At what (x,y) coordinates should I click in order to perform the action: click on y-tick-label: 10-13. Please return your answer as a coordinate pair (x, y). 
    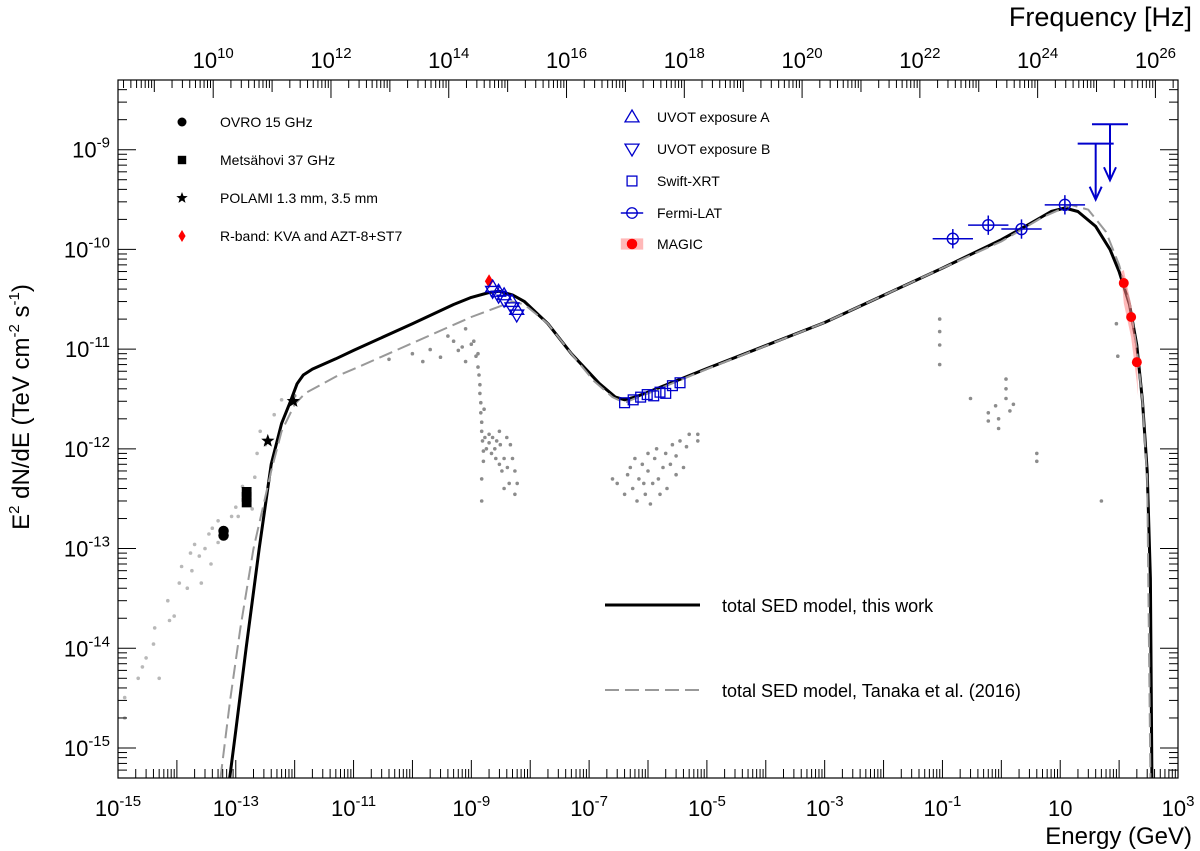
    Looking at the image, I should click on (87, 548).